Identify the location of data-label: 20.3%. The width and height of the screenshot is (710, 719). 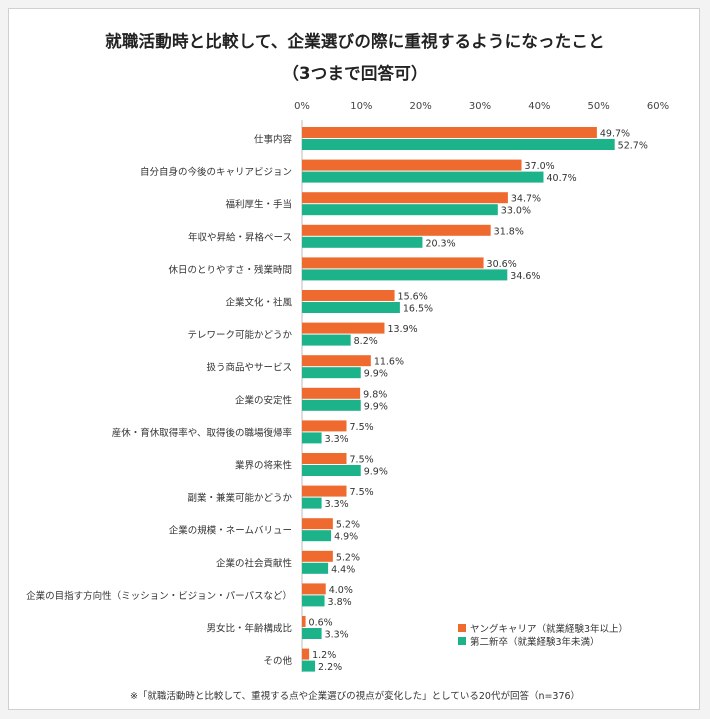
(440, 243).